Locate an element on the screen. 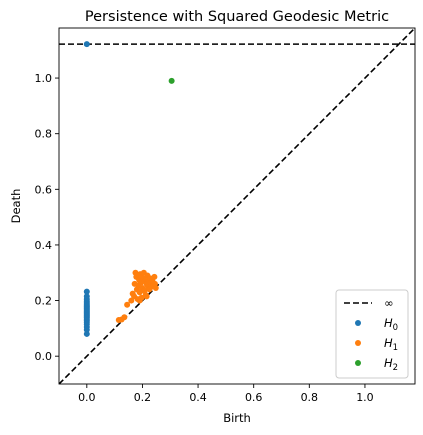 Image resolution: width=423 pixels, height=435 pixels. x-tick-label: 0.0 is located at coordinates (87, 397).